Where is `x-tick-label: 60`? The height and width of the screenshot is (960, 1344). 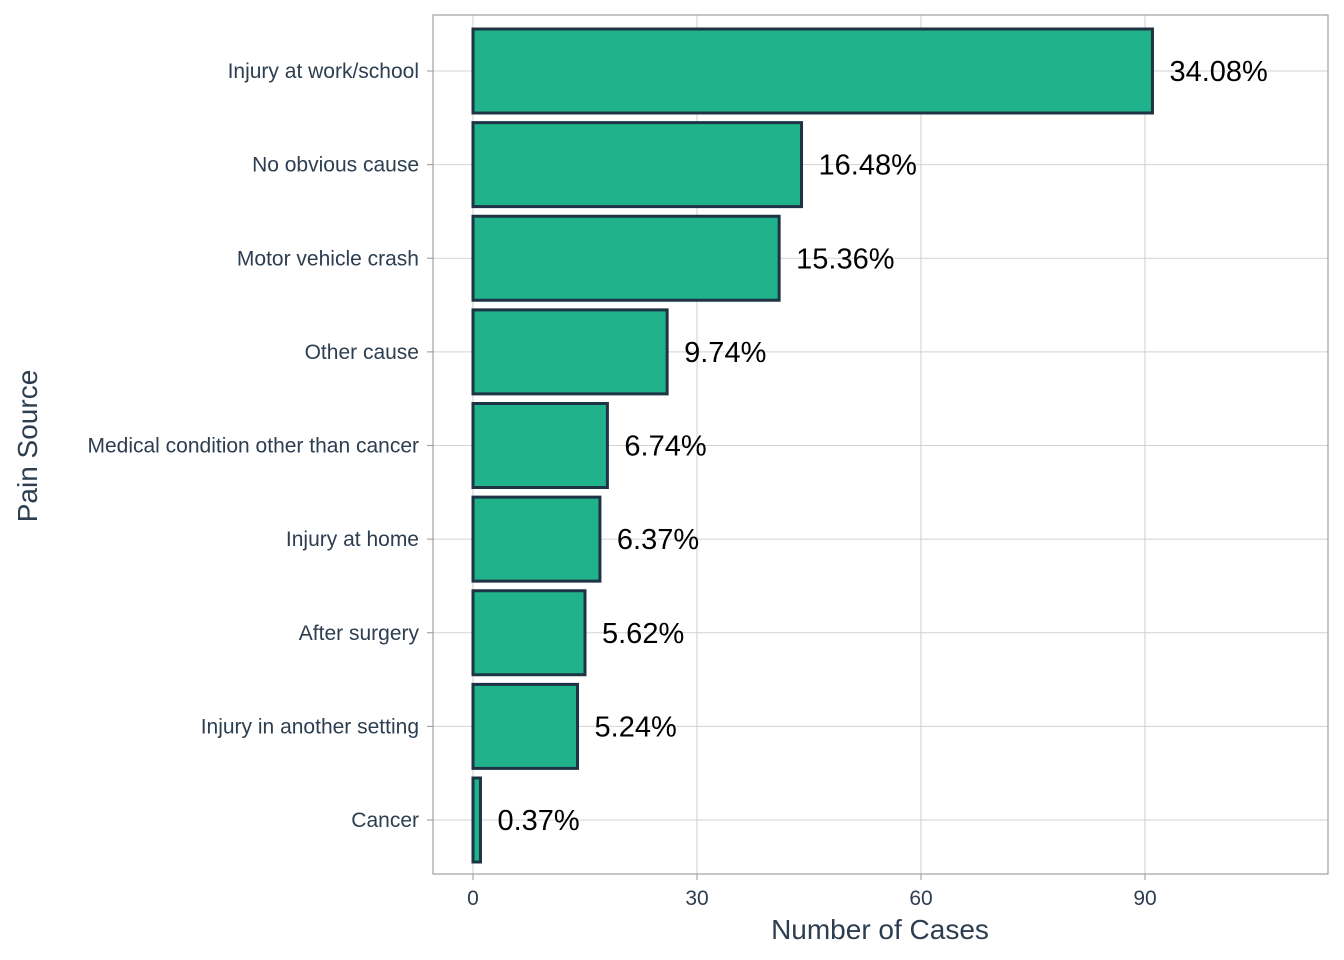 x-tick-label: 60 is located at coordinates (920, 898).